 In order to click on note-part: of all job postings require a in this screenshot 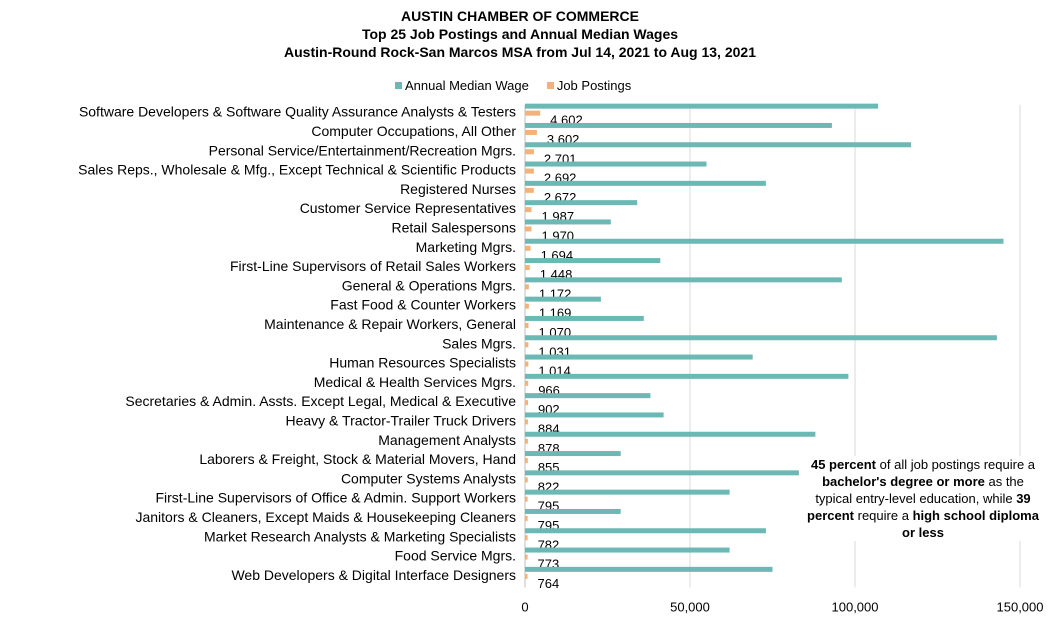, I will do `click(956, 464)`.